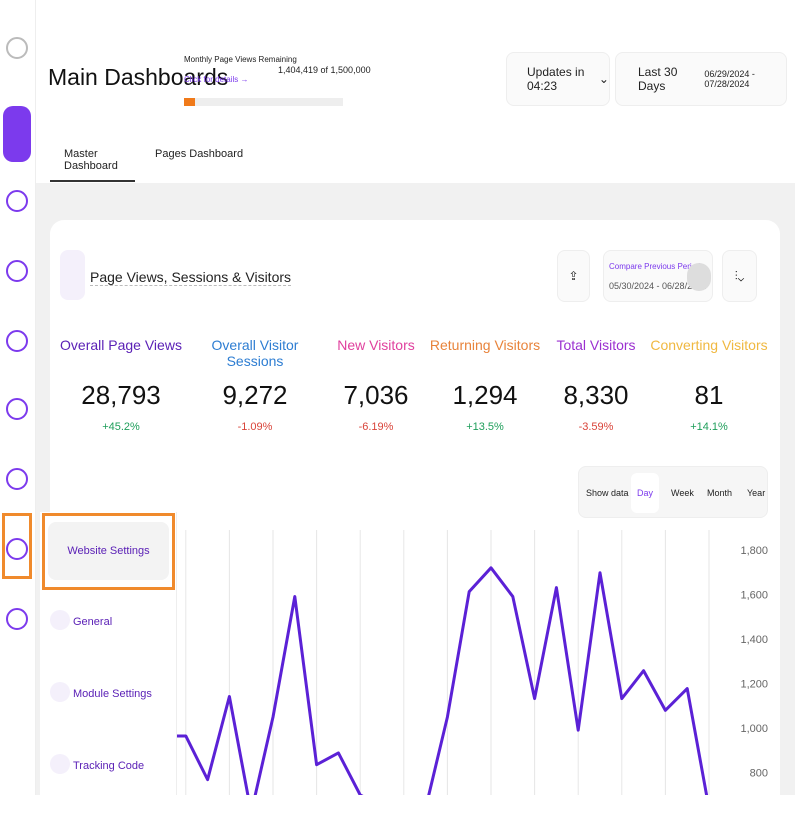  Describe the element at coordinates (709, 345) in the screenshot. I see `metric-label: Converting Visitors` at that location.